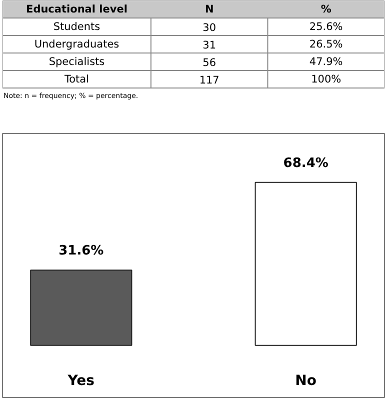 This screenshot has height=399, width=386. What do you see at coordinates (326, 79) in the screenshot?
I see `text: 100%` at bounding box center [326, 79].